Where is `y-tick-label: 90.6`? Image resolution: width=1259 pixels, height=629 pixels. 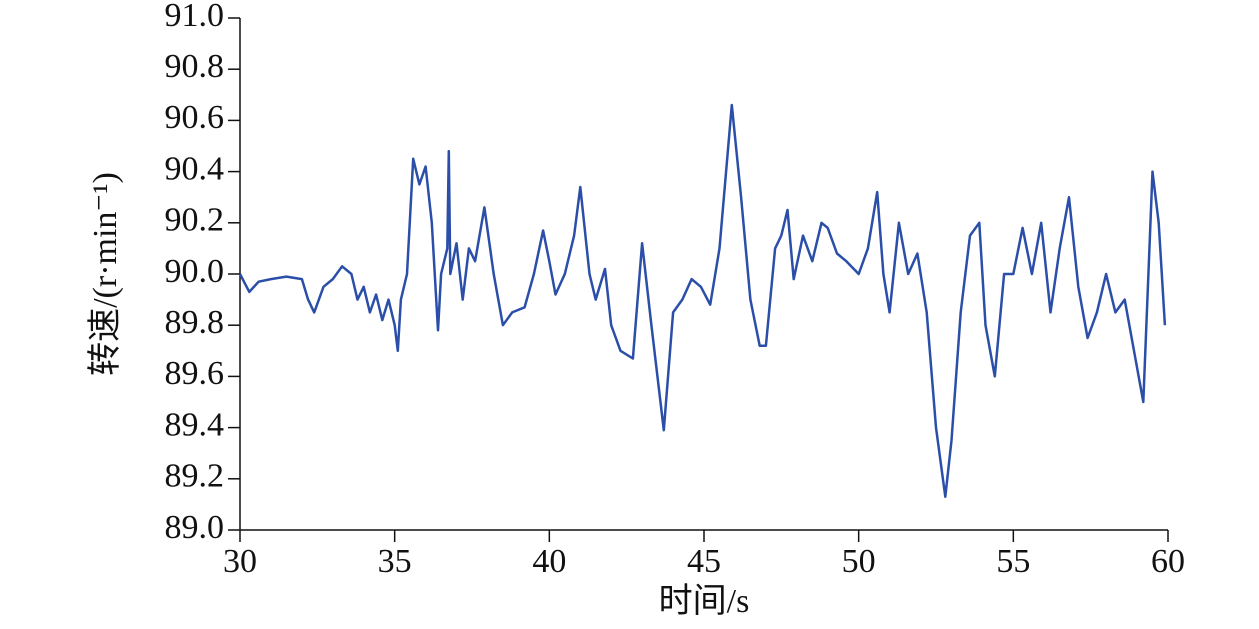 y-tick-label: 90.6 is located at coordinates (195, 117).